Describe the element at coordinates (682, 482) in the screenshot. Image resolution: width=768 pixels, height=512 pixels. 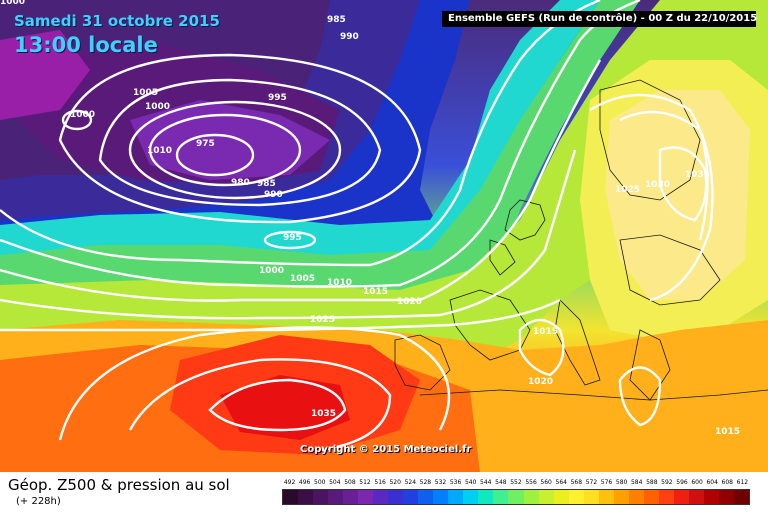
I see `legend-label: 596` at that location.